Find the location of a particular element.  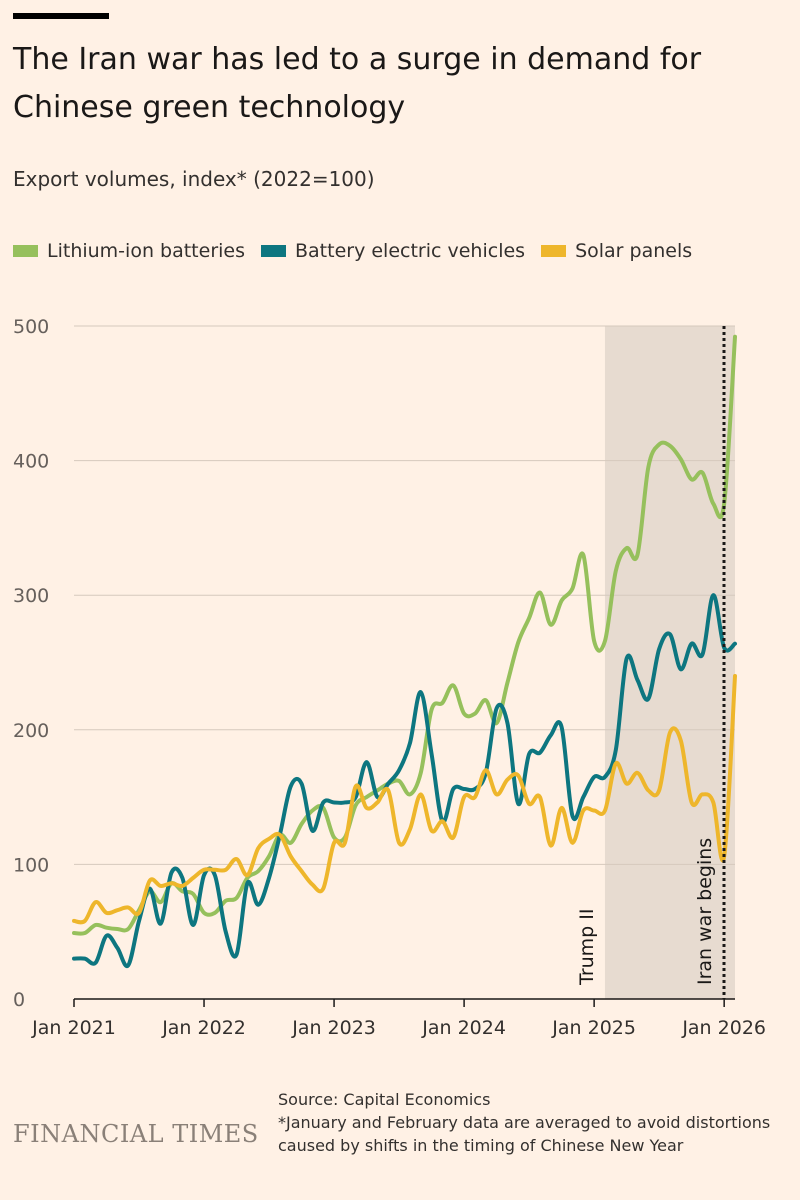

legend-item-lithium: Lithium-ion batteries is located at coordinates (129, 251).